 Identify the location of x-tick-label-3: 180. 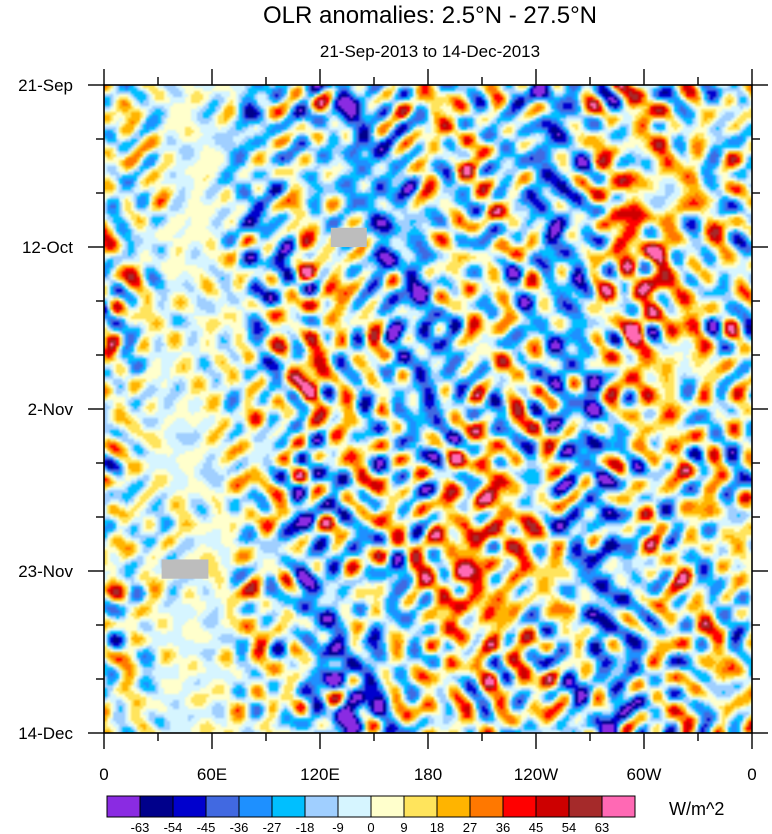
(428, 774).